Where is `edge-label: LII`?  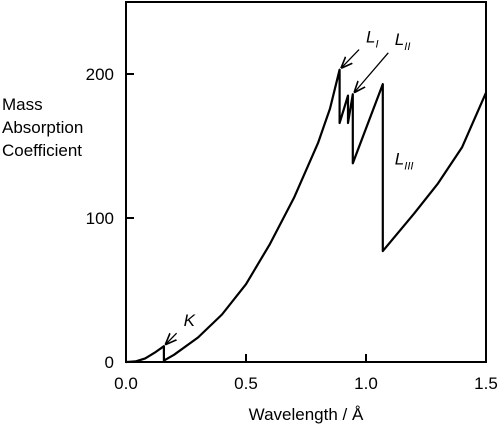 edge-label: LII is located at coordinates (403, 41).